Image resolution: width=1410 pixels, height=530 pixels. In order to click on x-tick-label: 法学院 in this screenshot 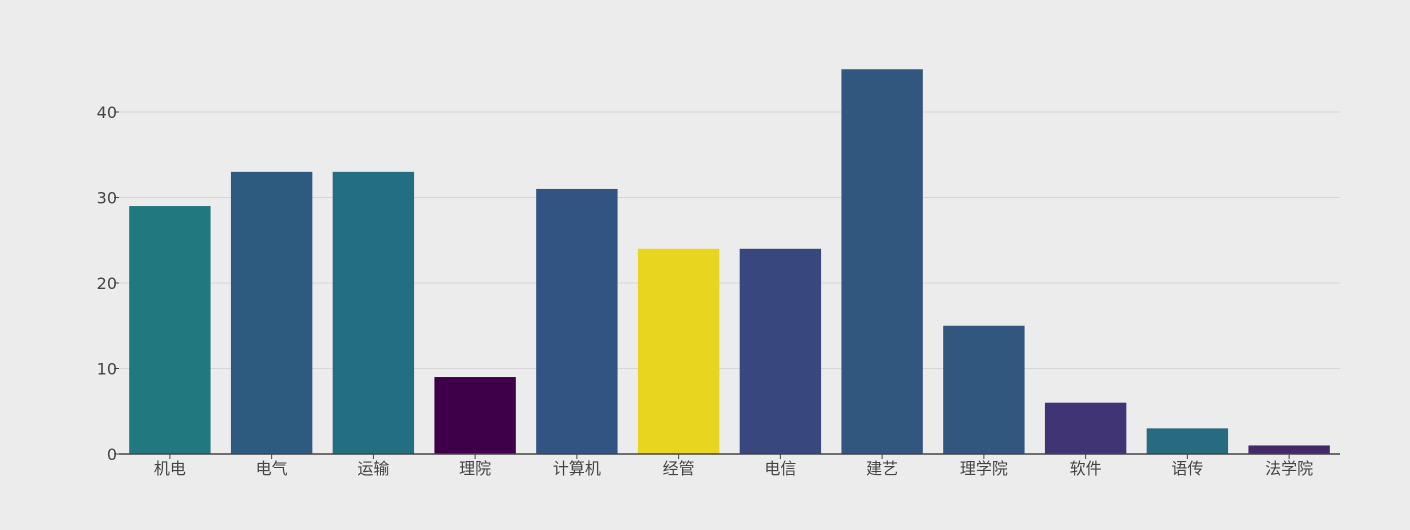, I will do `click(1289, 468)`.